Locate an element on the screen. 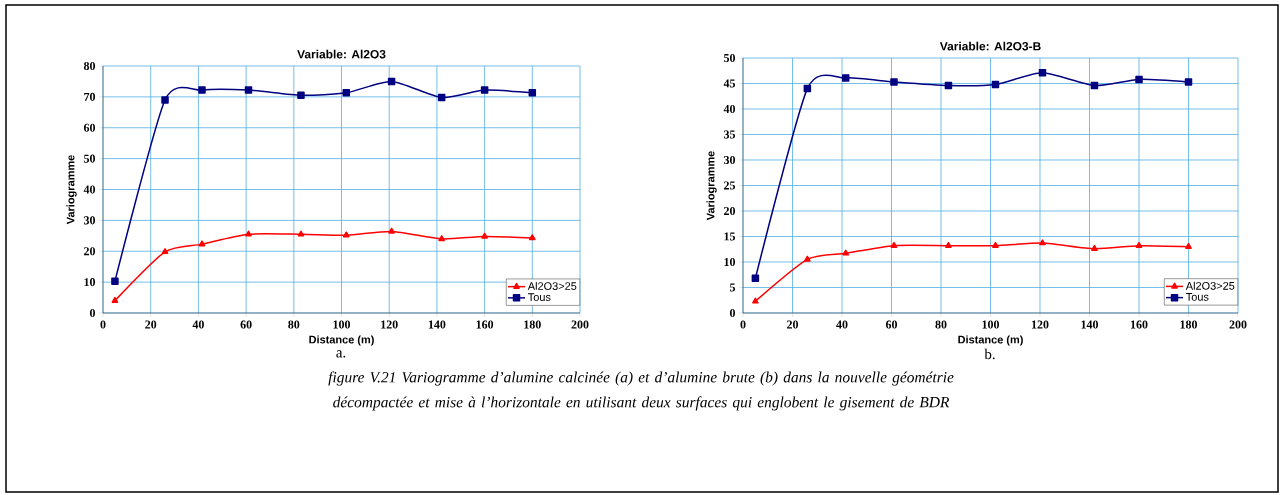  y-tick-label: 45 is located at coordinates (729, 83).